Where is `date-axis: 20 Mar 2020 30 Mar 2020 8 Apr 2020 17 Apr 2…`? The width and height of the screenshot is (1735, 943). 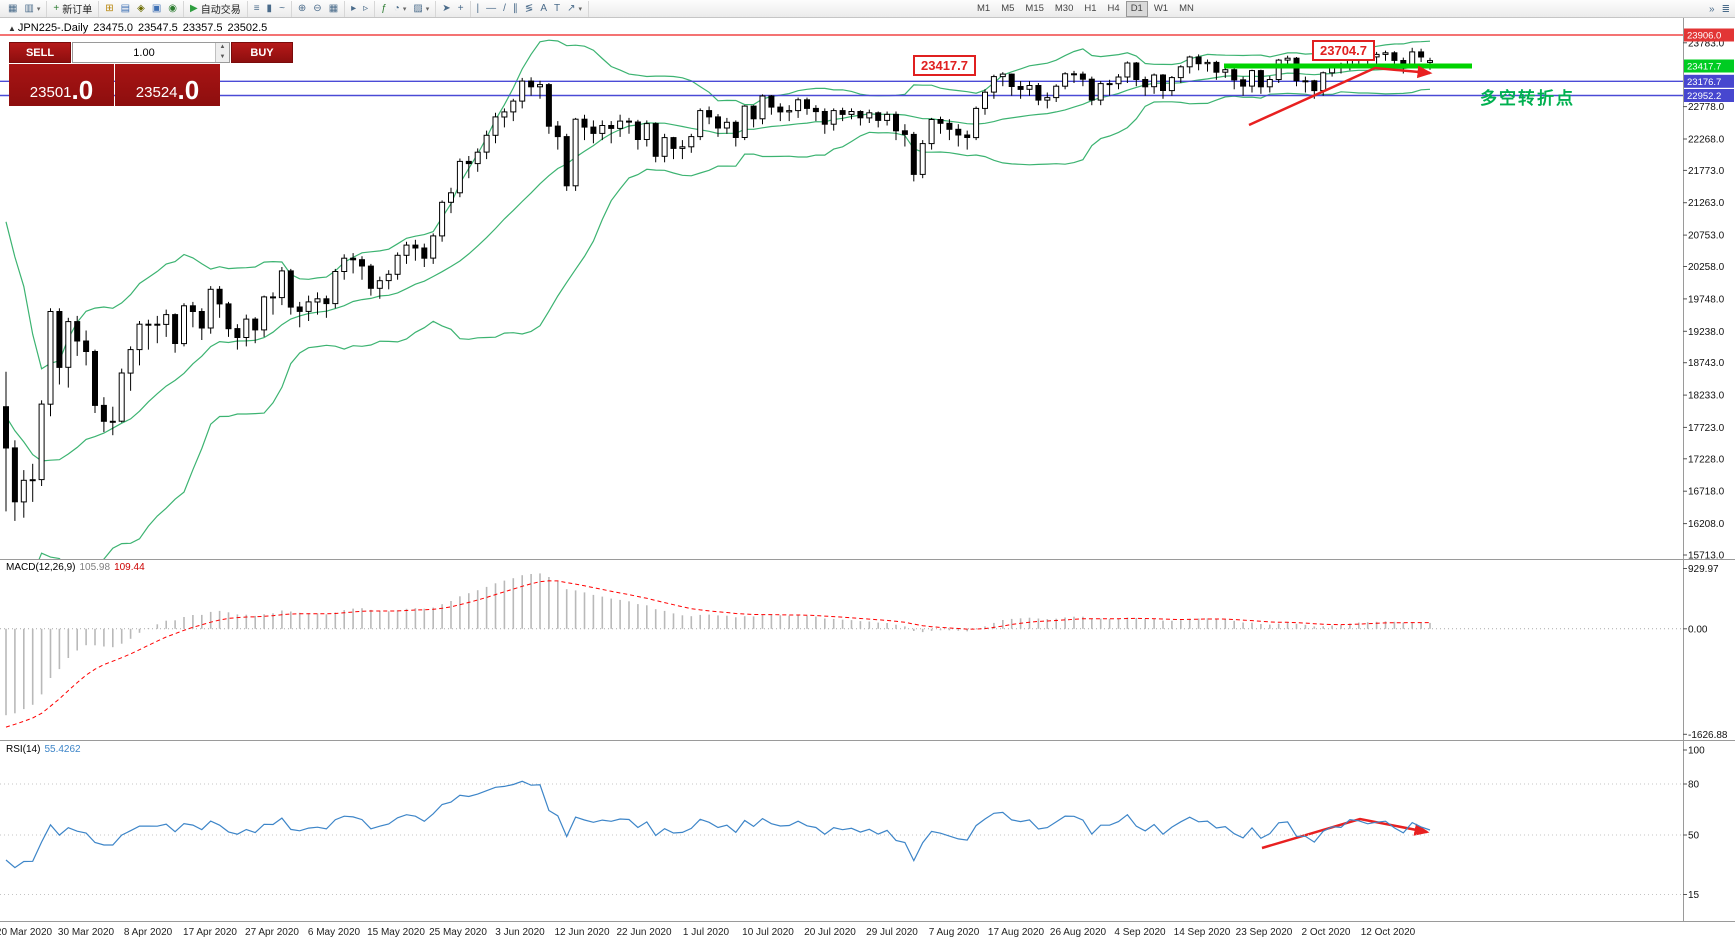
date-axis: 20 Mar 2020 30 Mar 2020 8 Apr 2020 17 Apr 2… is located at coordinates (708, 932).